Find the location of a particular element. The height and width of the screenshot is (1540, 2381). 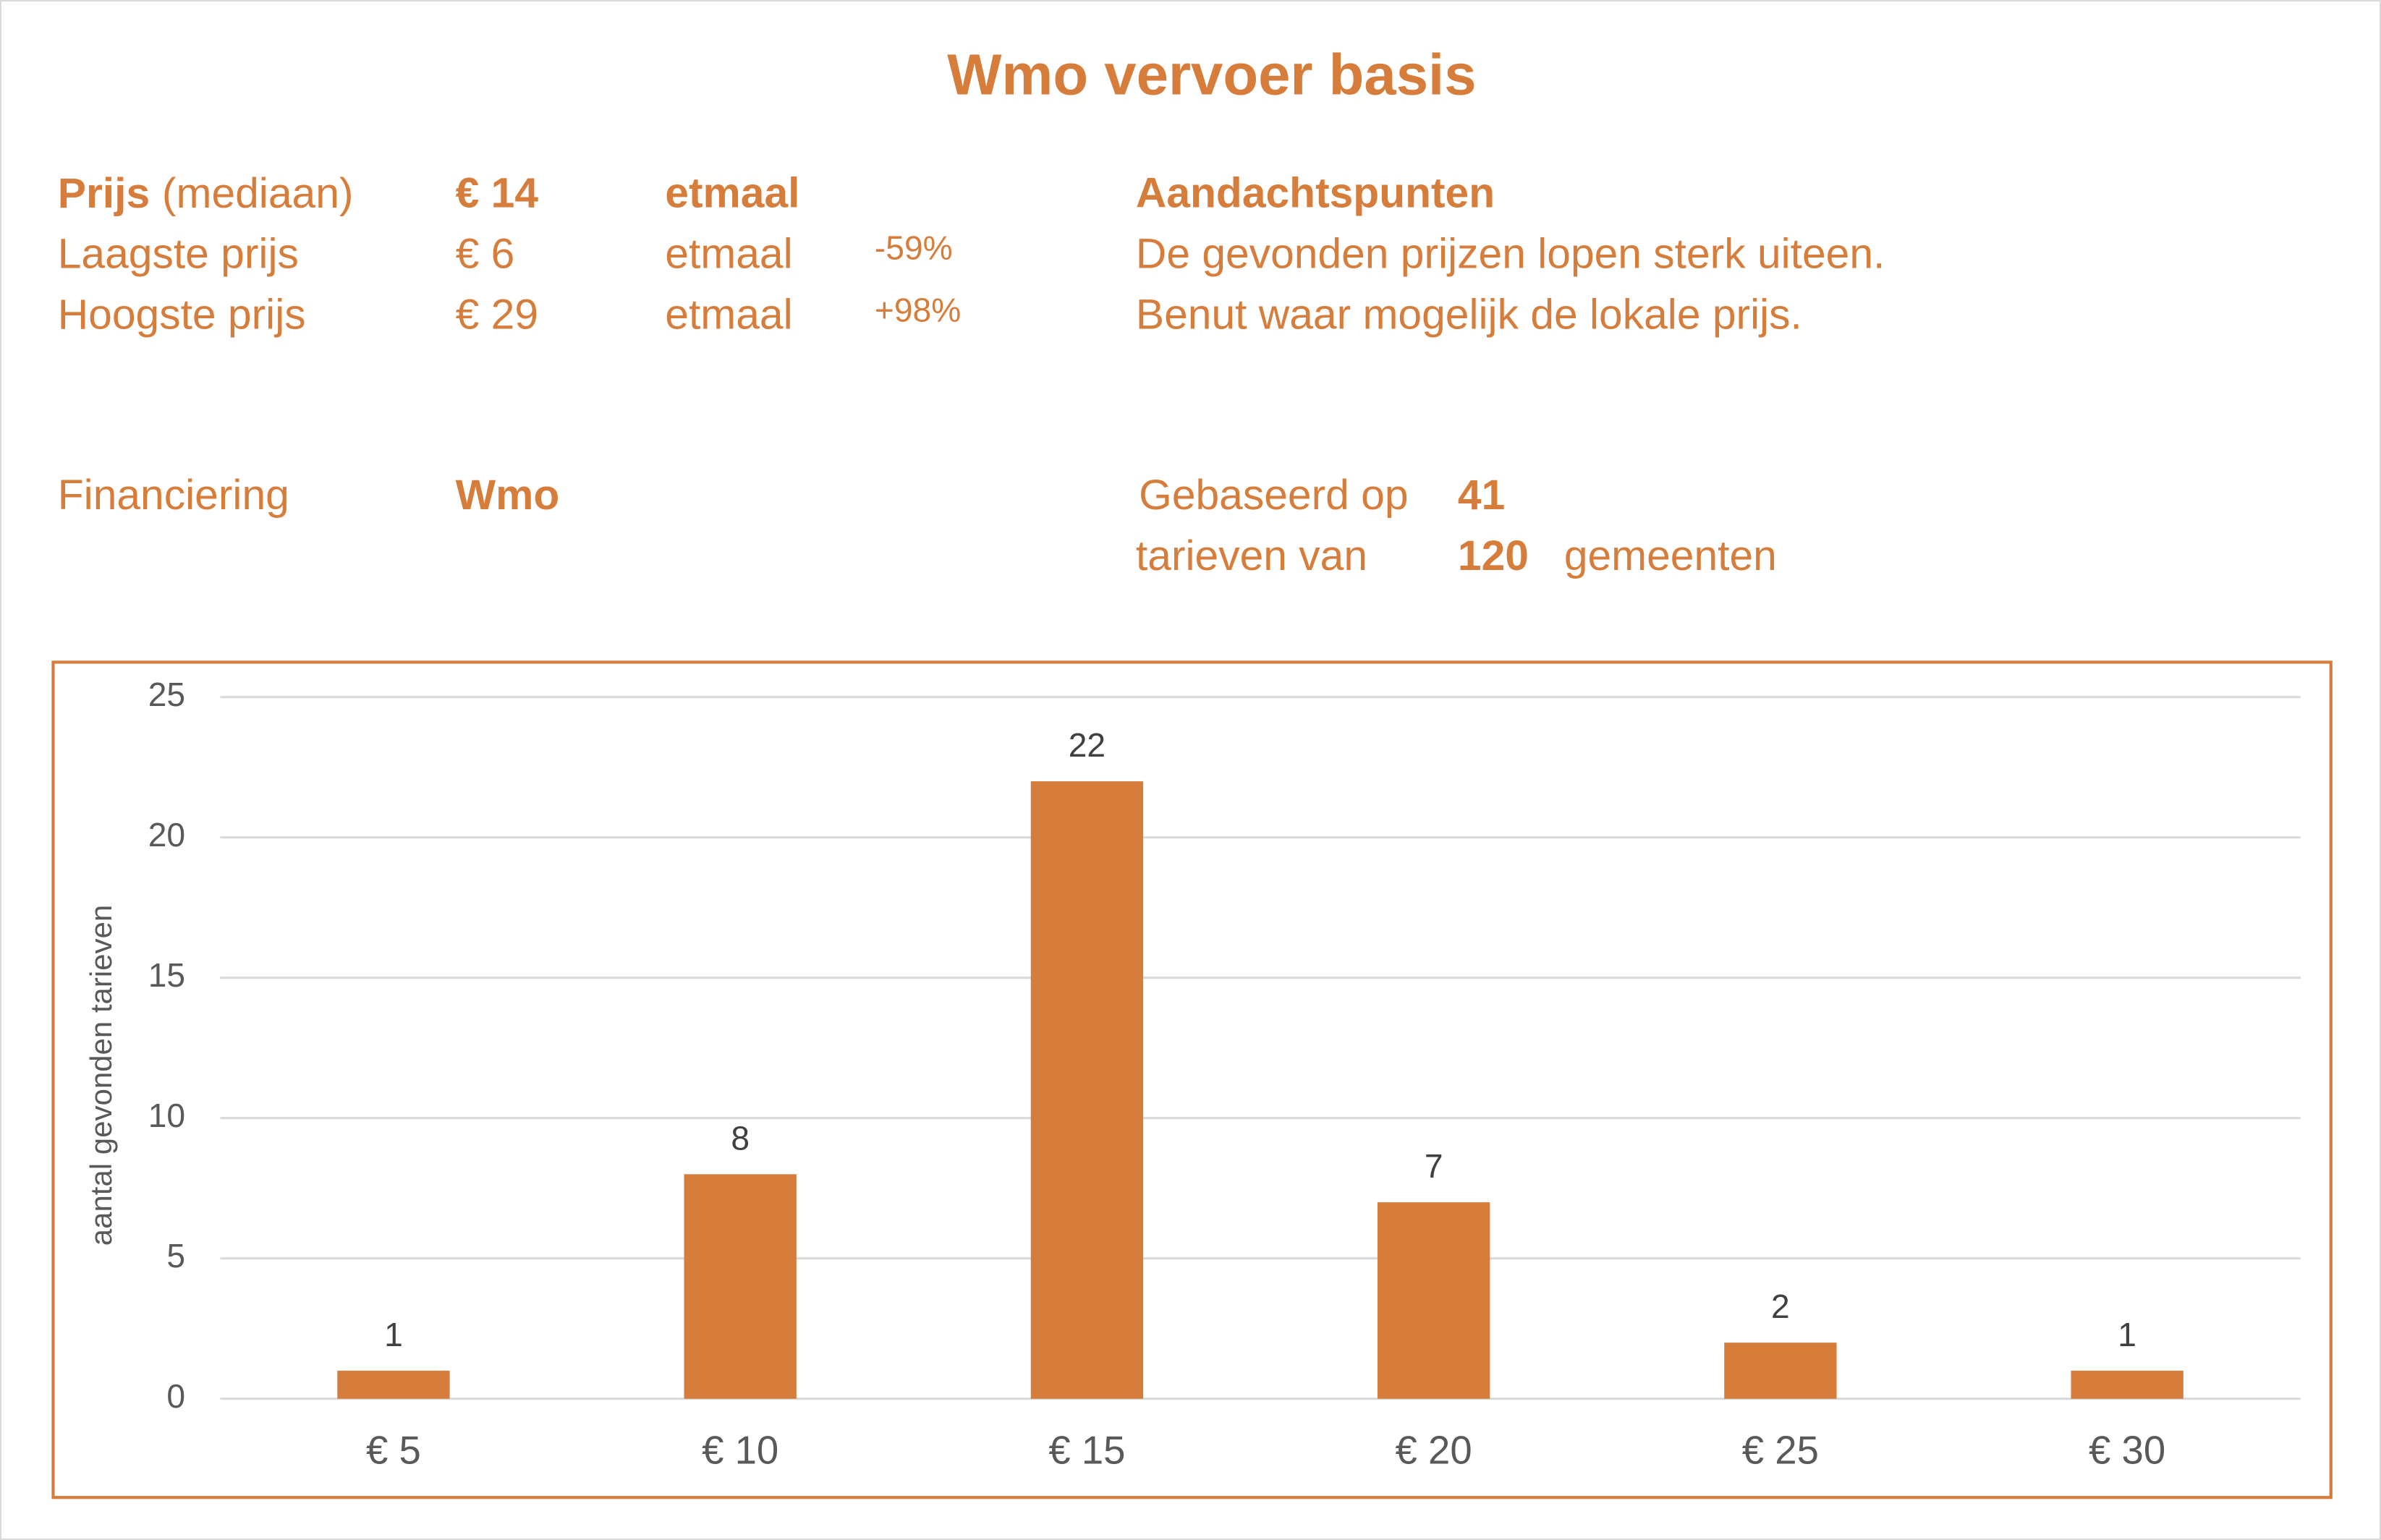

low-label: Laagste prijs is located at coordinates (178, 253).